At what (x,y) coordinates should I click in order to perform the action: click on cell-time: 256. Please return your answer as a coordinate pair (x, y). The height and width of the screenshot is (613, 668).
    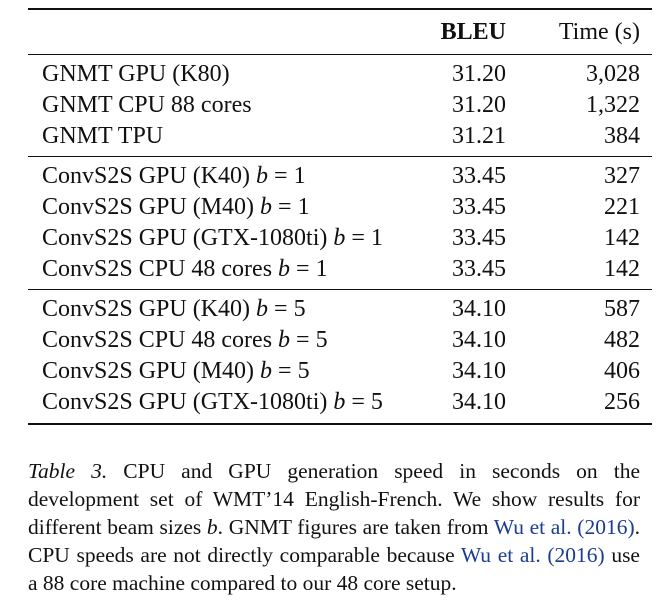
    Looking at the image, I should click on (581, 406).